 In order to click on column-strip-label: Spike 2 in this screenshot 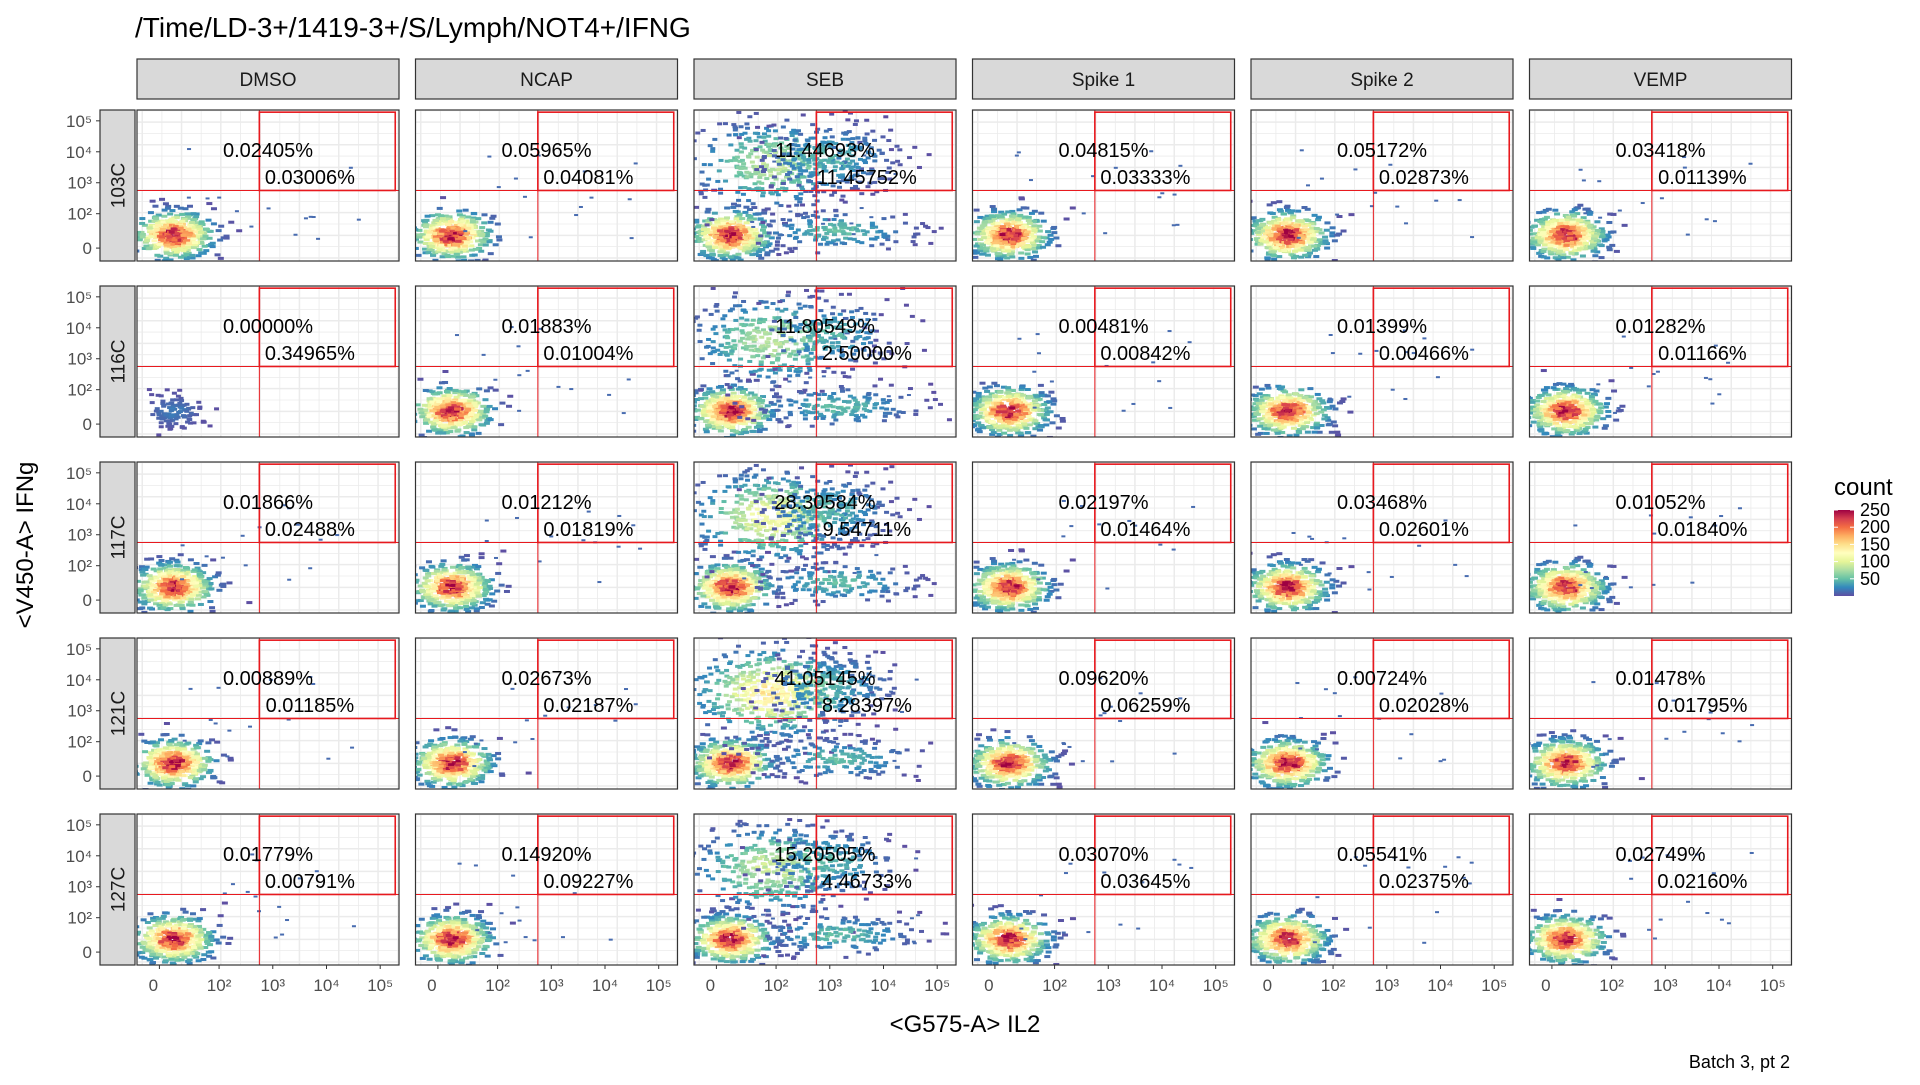, I will do `click(1381, 80)`.